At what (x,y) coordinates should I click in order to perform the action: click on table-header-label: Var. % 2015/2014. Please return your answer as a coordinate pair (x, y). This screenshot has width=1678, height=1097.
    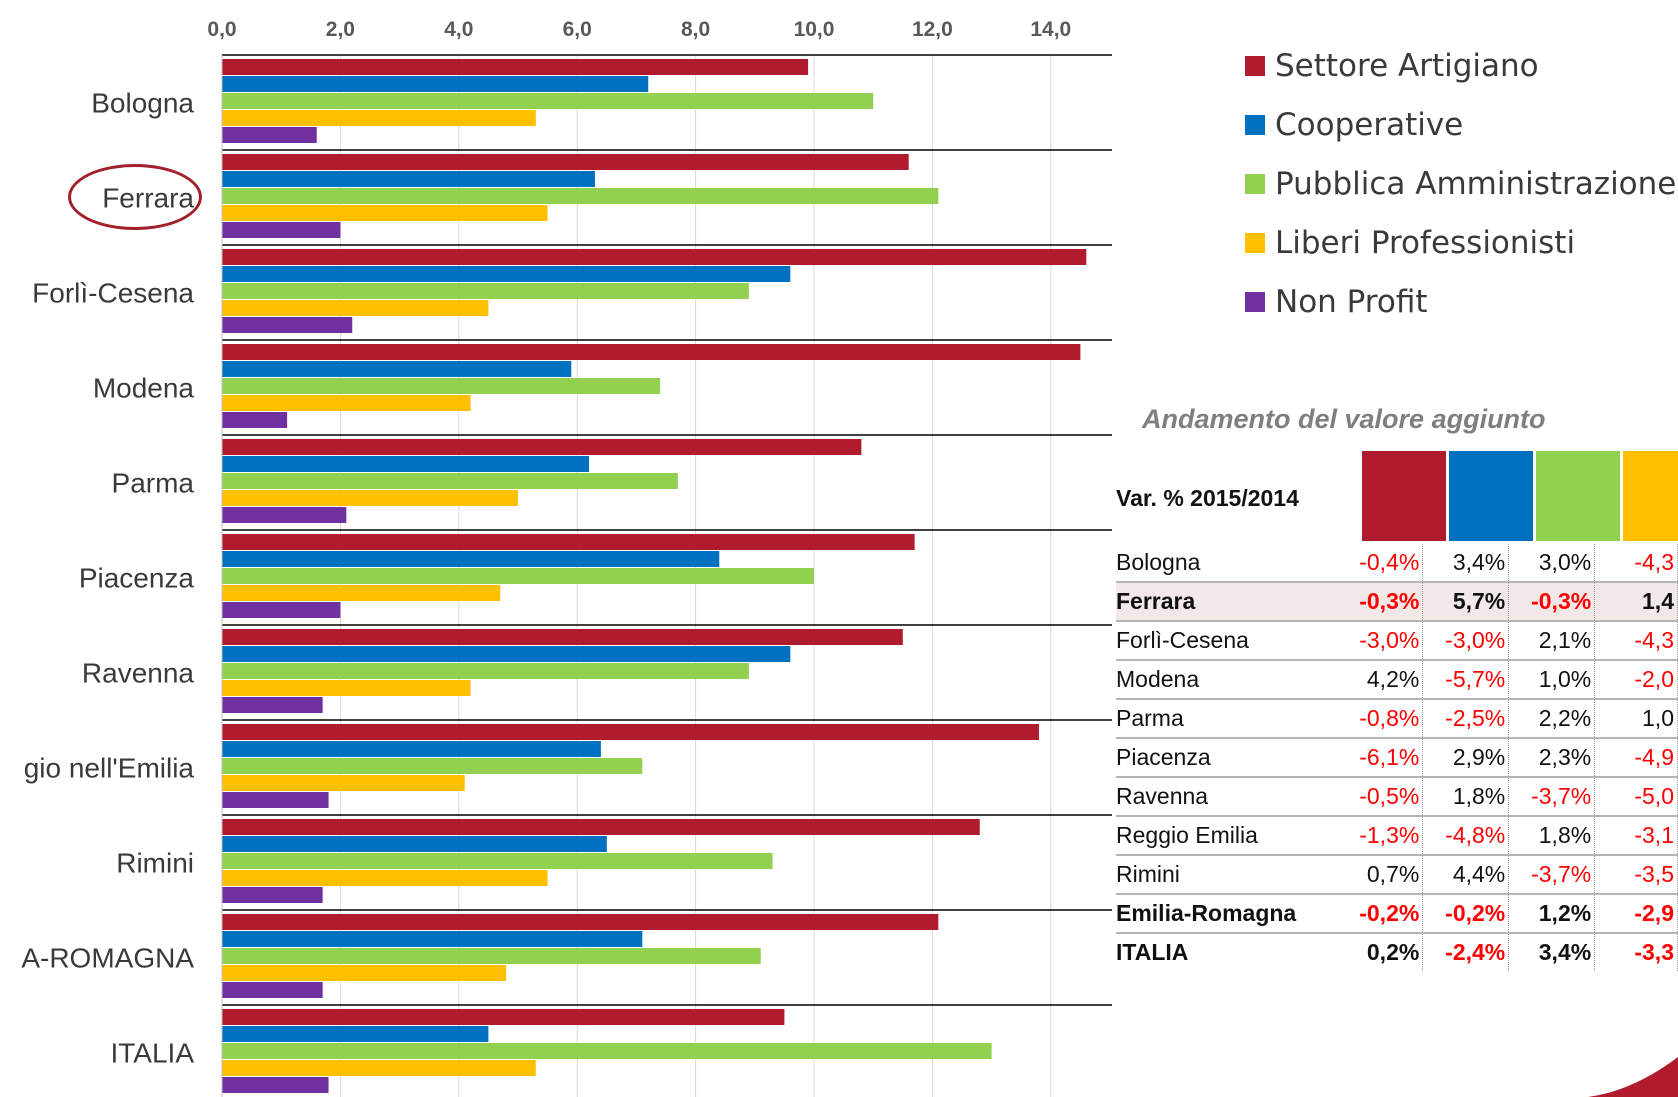
    Looking at the image, I should click on (1207, 498).